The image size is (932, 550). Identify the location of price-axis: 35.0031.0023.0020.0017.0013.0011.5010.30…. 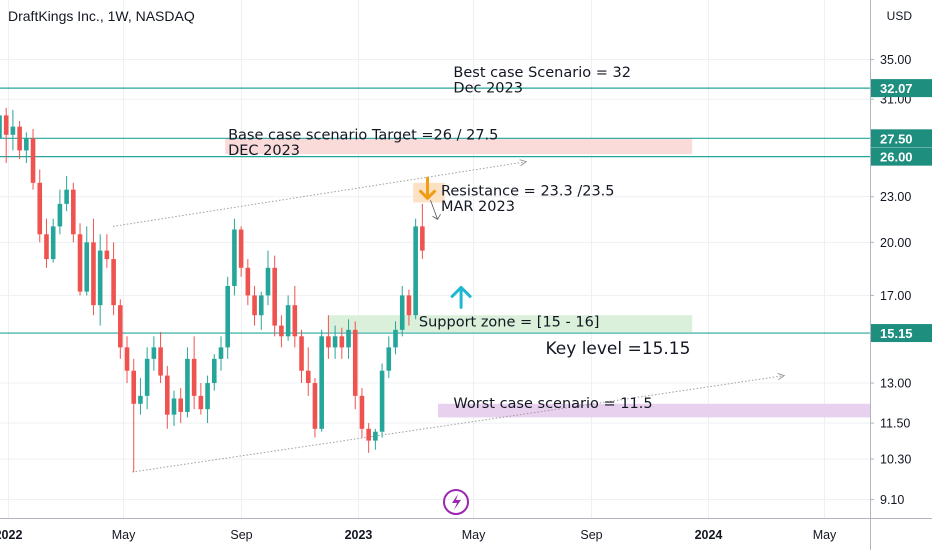
(890, 280).